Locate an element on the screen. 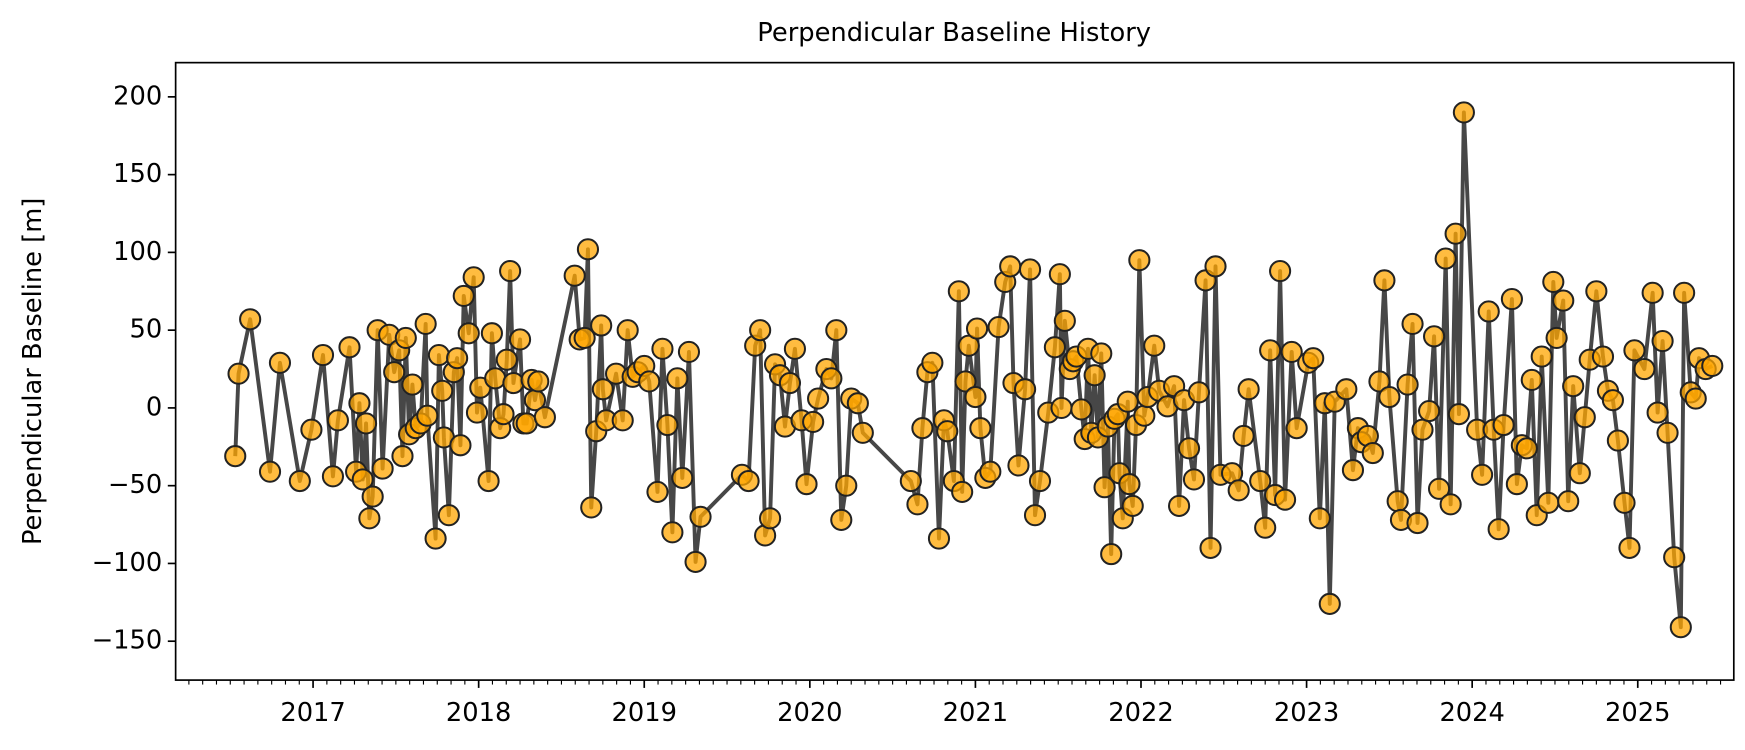 This screenshot has width=1745, height=750. y-tick-label: 0 is located at coordinates (154, 407).